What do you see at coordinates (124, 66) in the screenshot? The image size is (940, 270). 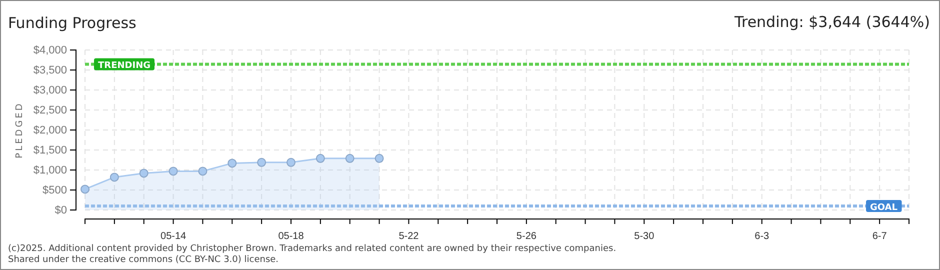 I see `ref-line-label: TRENDING` at bounding box center [124, 66].